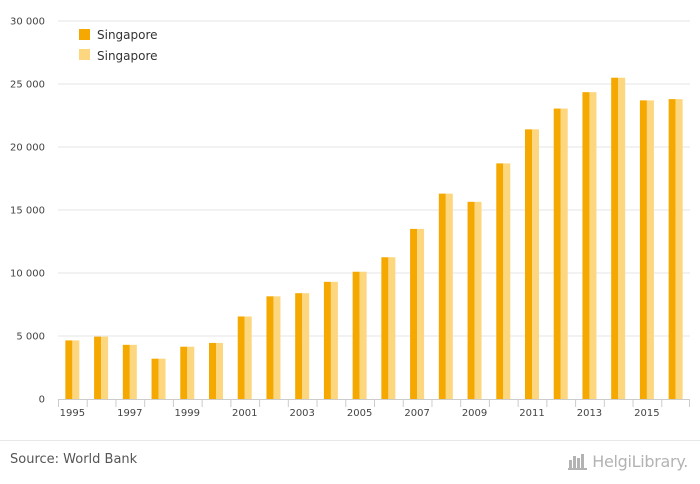 The image size is (700, 484). What do you see at coordinates (589, 413) in the screenshot?
I see `x-tick-label: 2013` at bounding box center [589, 413].